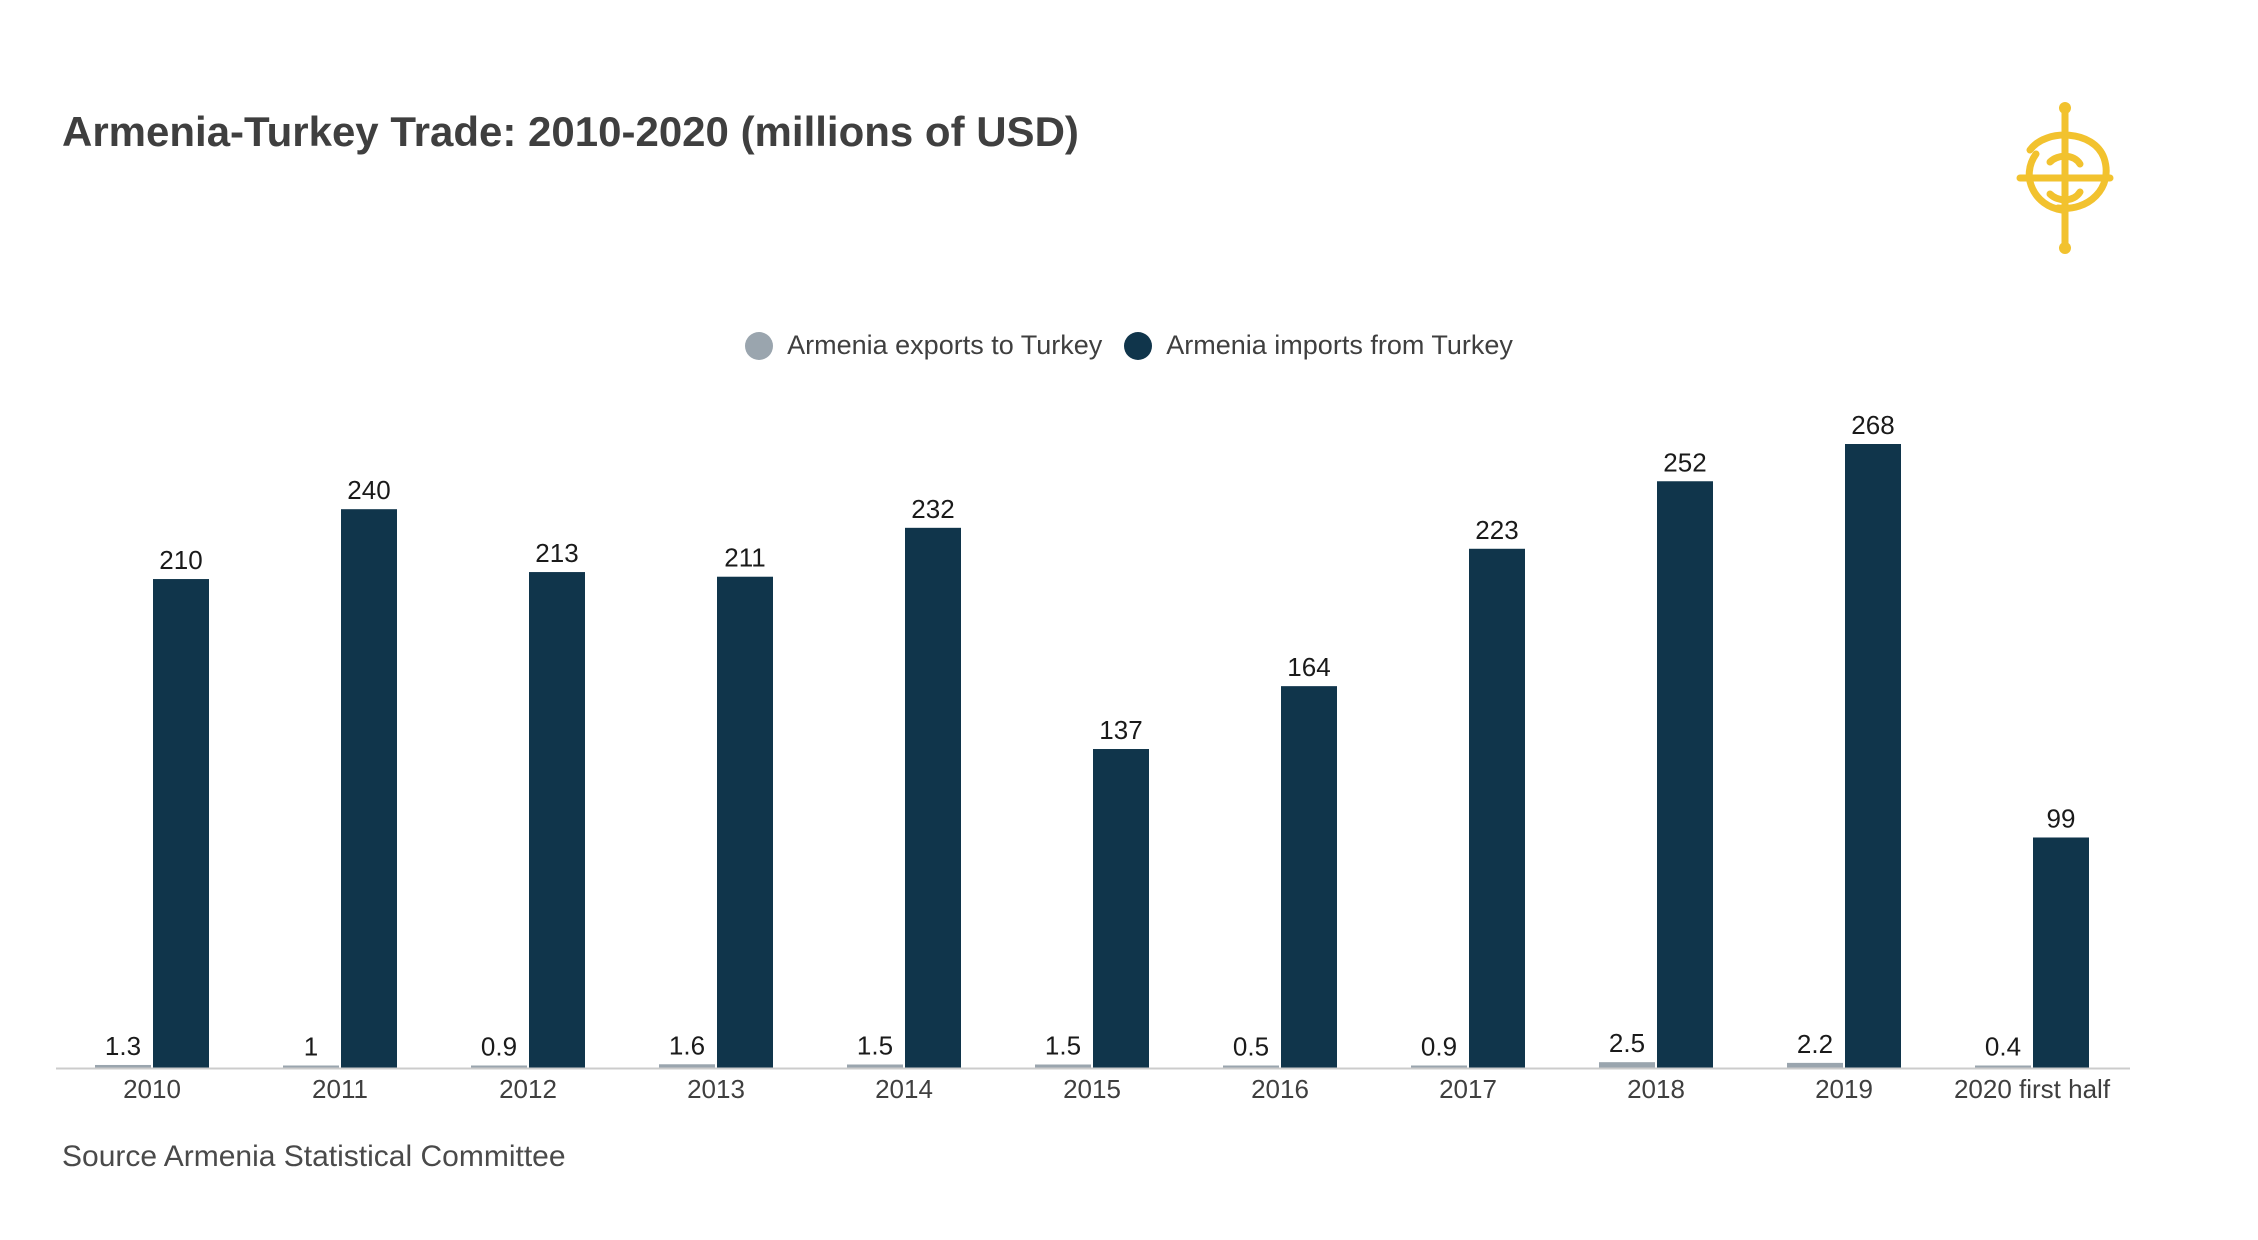  I want to click on data-label-imports-2012: 213, so click(556, 553).